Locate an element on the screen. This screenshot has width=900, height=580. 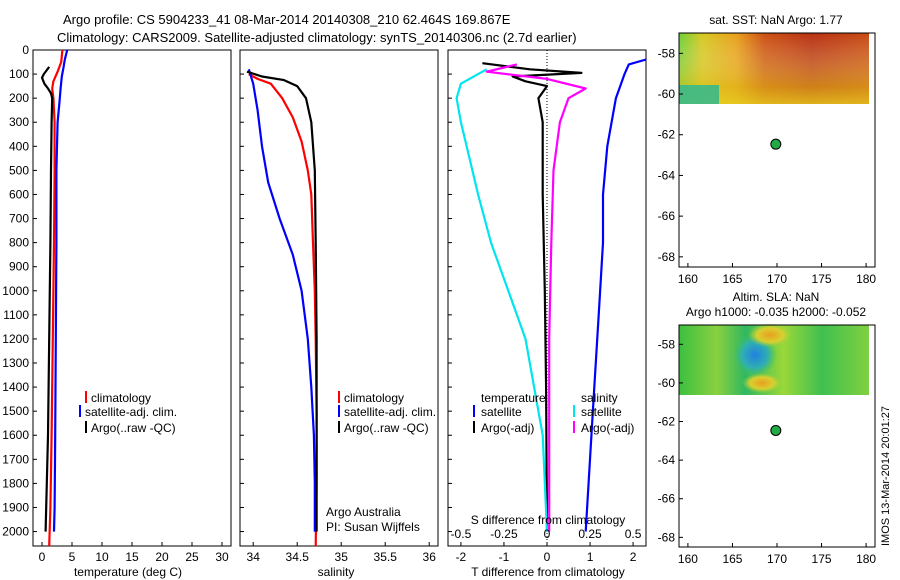
x-tick-label: 0 is located at coordinates (42, 557).